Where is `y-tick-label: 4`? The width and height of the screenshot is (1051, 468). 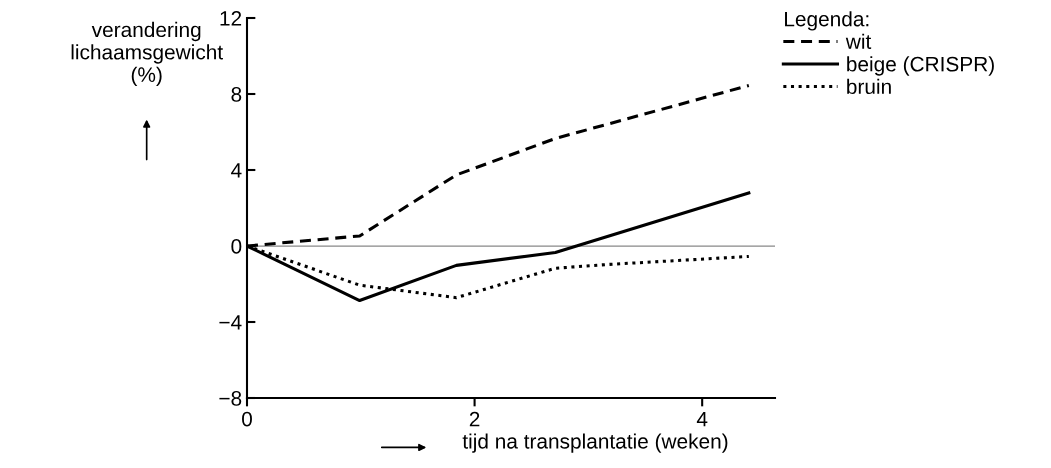
y-tick-label: 4 is located at coordinates (236, 170).